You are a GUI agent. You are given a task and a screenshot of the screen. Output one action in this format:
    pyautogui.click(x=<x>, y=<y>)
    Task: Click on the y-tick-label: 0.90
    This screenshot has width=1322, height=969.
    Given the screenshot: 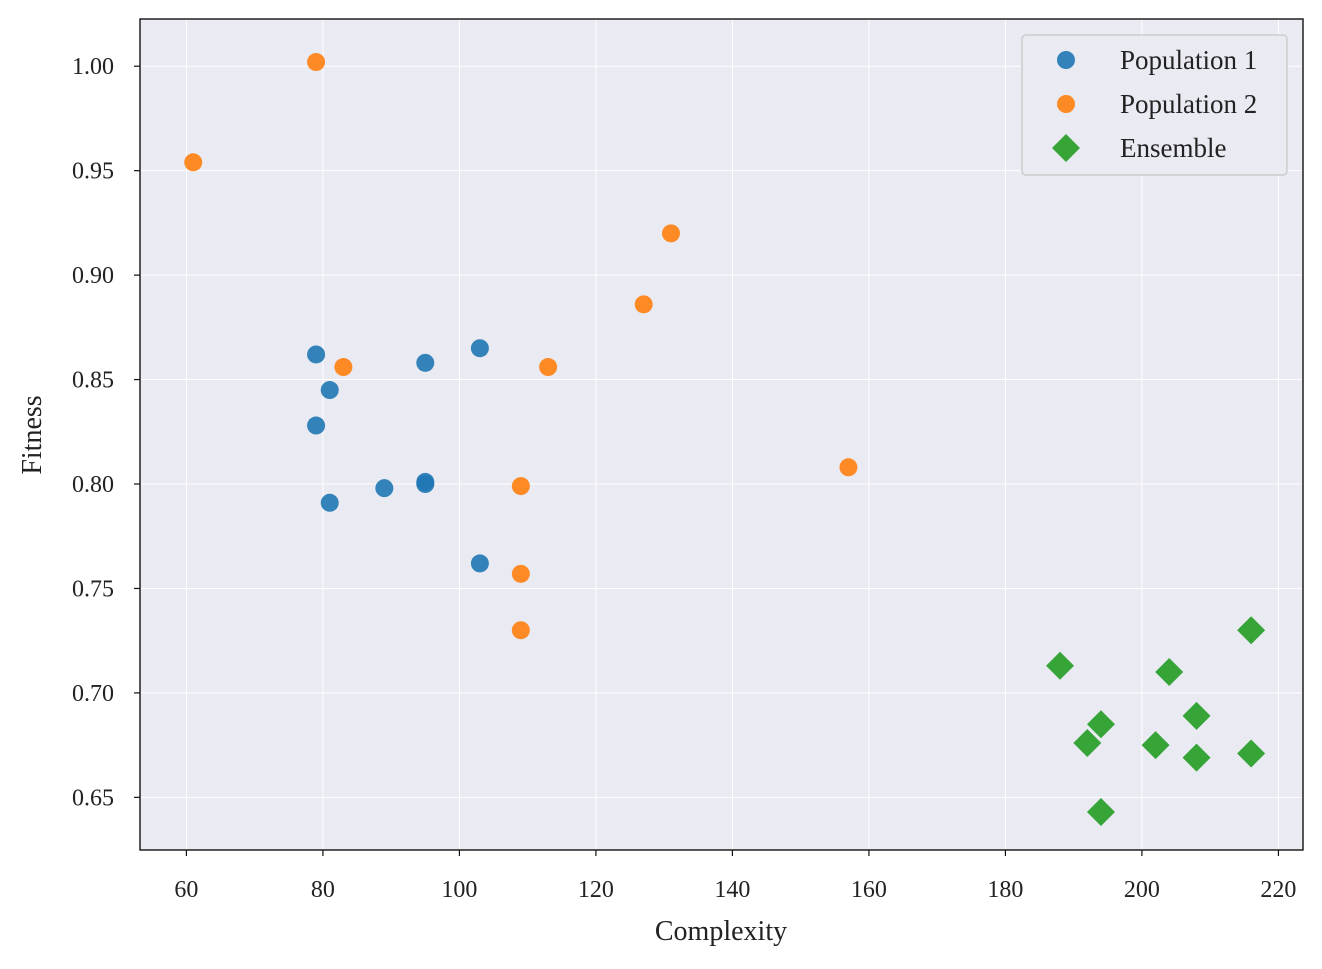 What is the action you would take?
    pyautogui.click(x=93, y=276)
    